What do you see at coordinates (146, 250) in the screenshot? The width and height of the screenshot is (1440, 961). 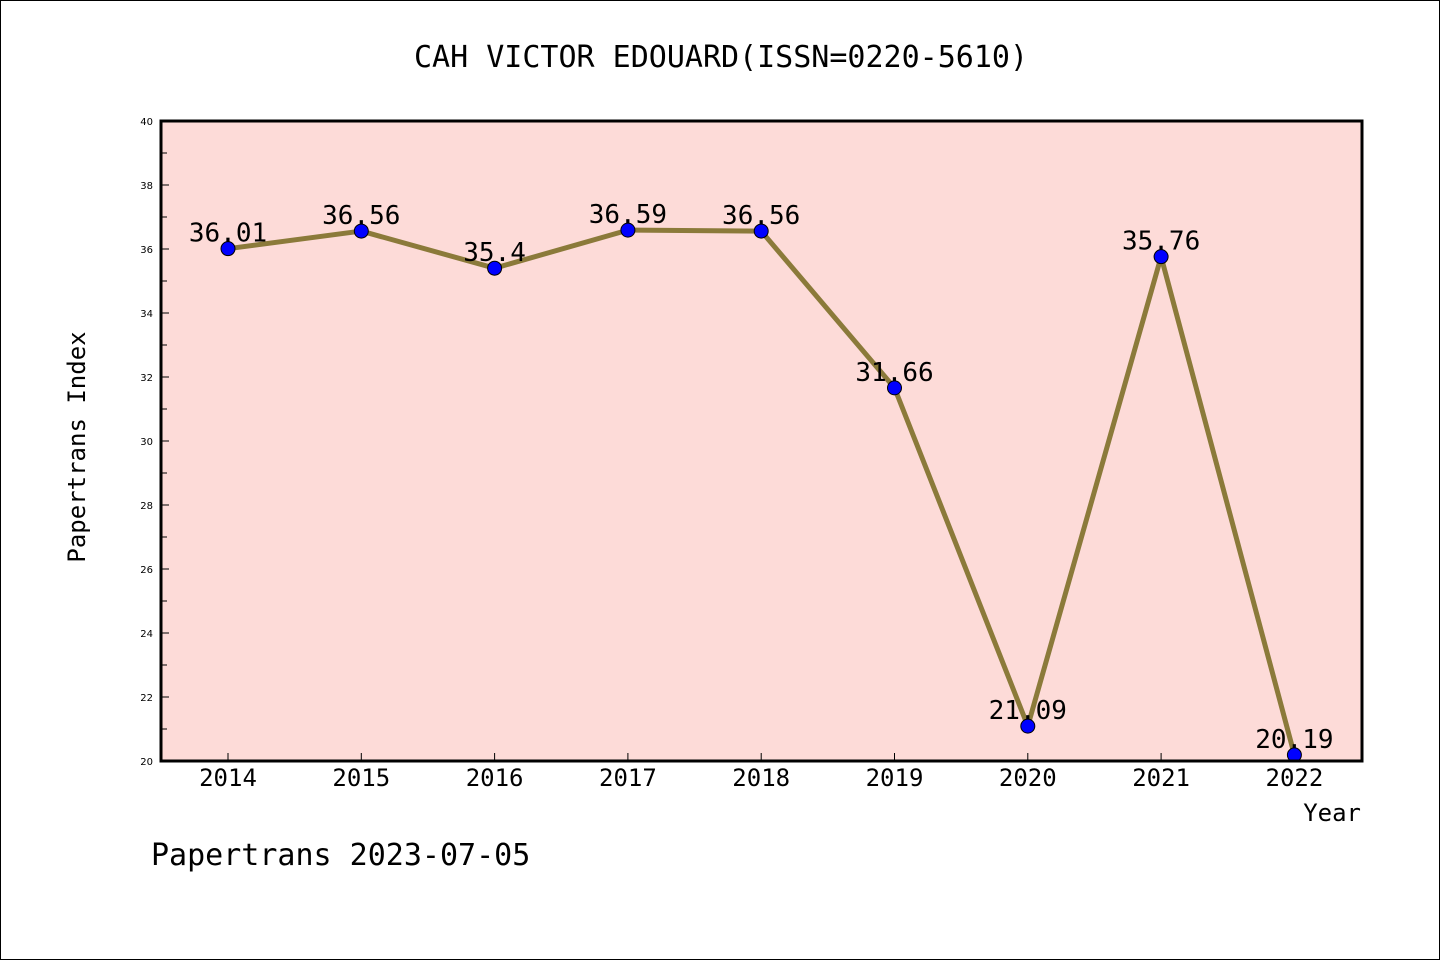 I see `y-tick-label: 36` at bounding box center [146, 250].